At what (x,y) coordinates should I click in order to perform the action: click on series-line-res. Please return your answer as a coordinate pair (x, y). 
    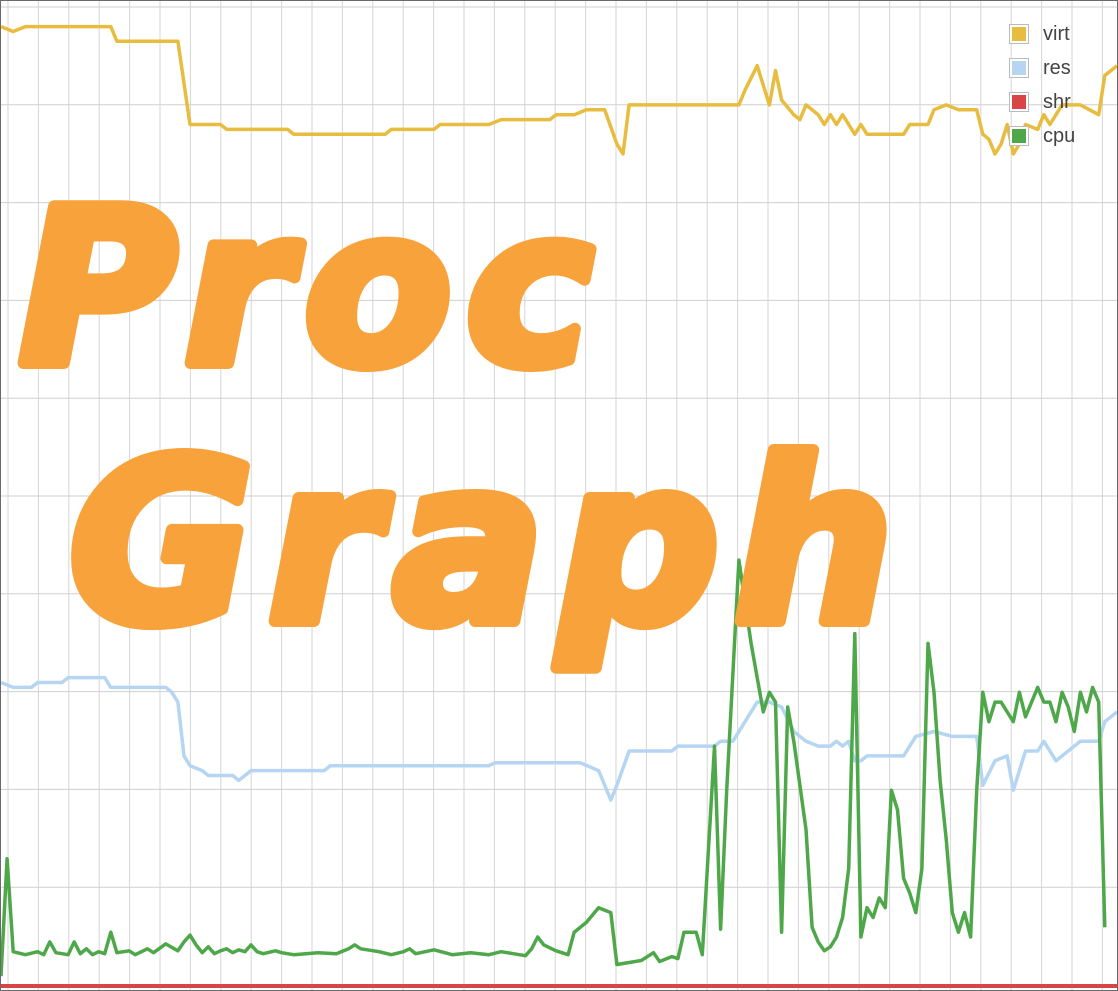
    Looking at the image, I should click on (559, 738).